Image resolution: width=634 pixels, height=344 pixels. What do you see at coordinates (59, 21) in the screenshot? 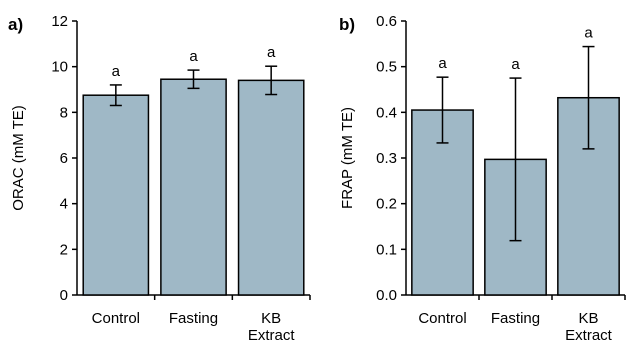
I see `y-tick-label: 12` at bounding box center [59, 21].